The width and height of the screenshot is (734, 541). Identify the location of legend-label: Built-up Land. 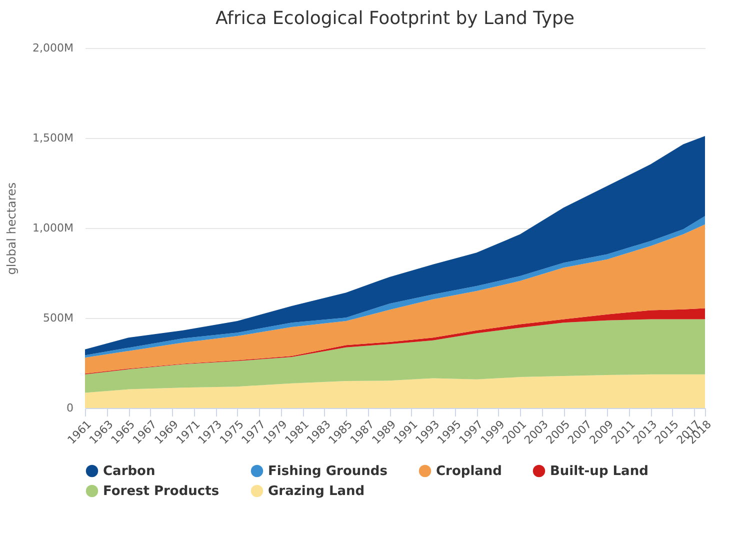
(599, 471).